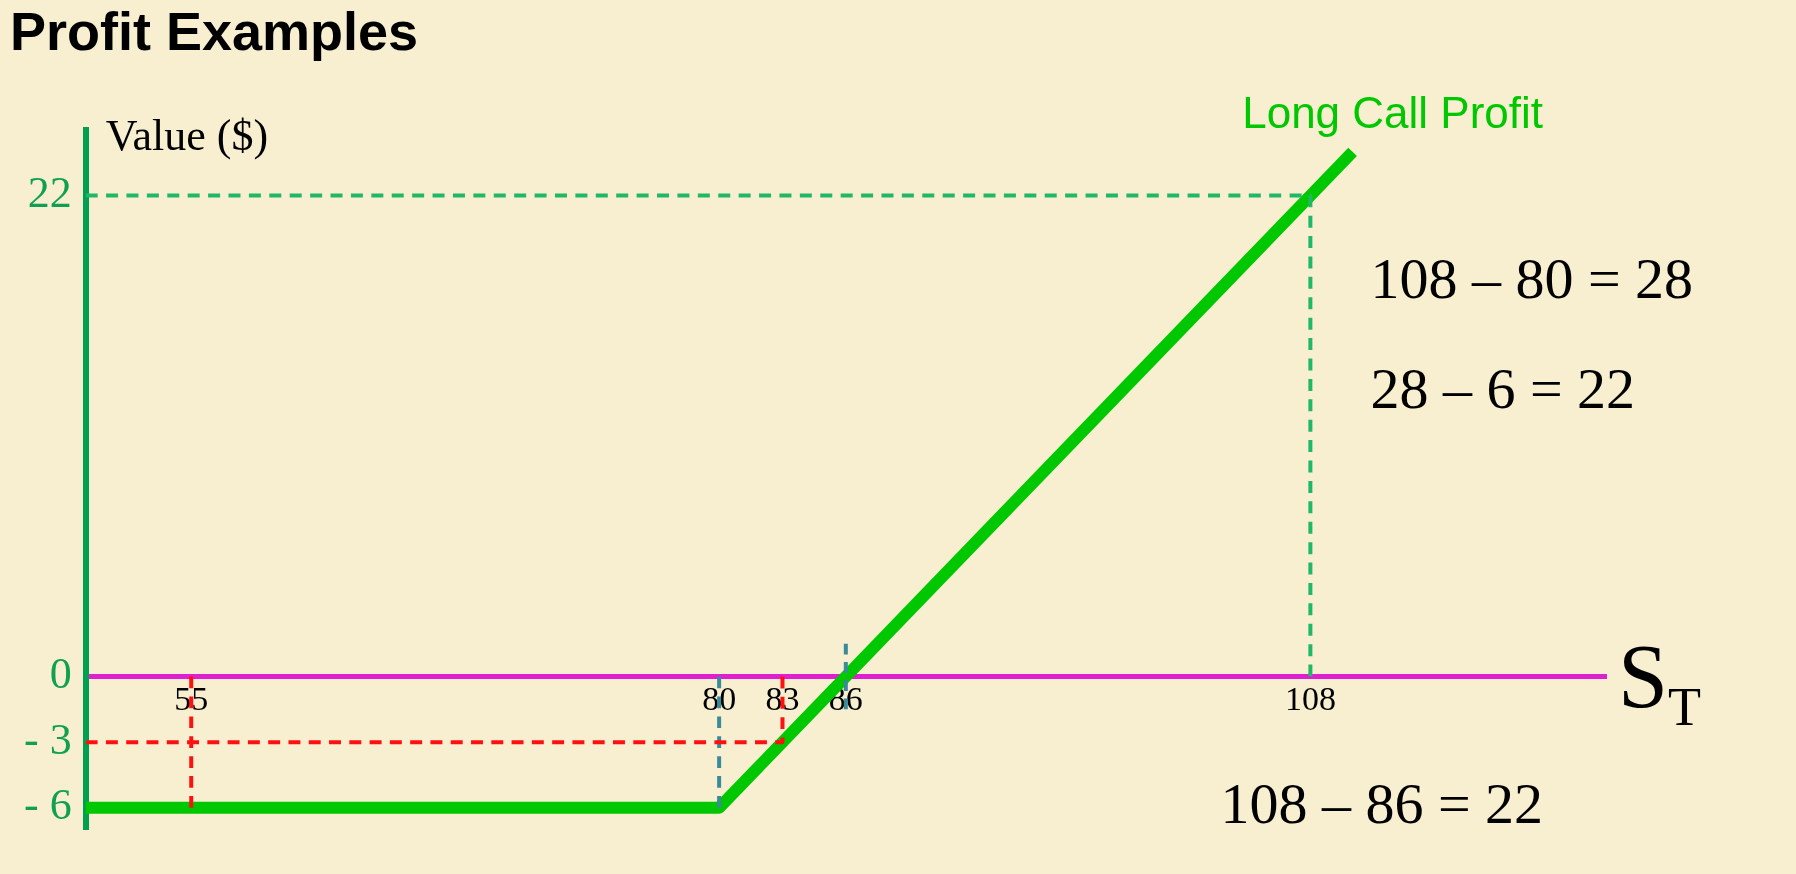 This screenshot has width=1796, height=874. What do you see at coordinates (191, 698) in the screenshot?
I see `x-tick-label: 55` at bounding box center [191, 698].